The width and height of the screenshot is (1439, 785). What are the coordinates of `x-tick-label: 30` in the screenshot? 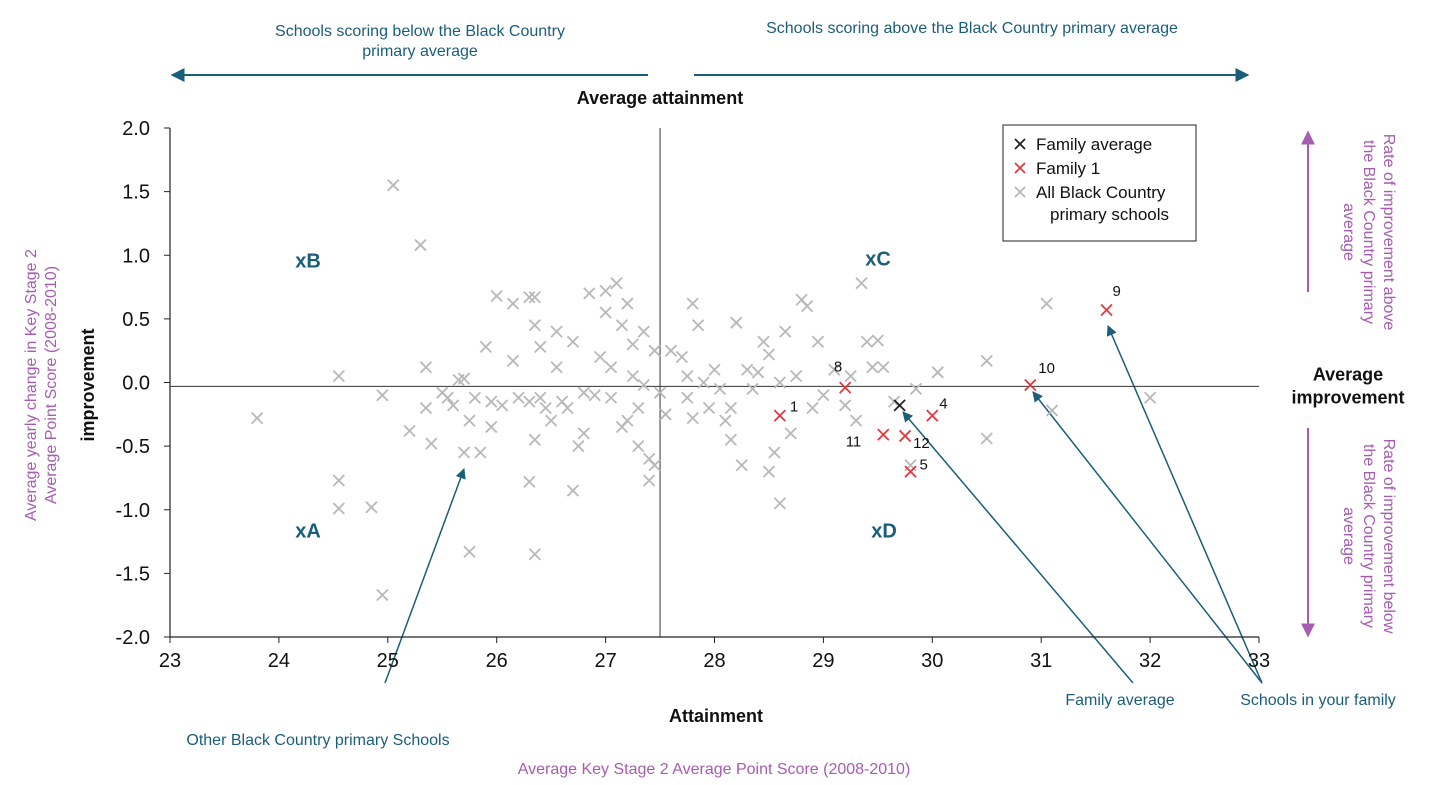 It's located at (932, 661).